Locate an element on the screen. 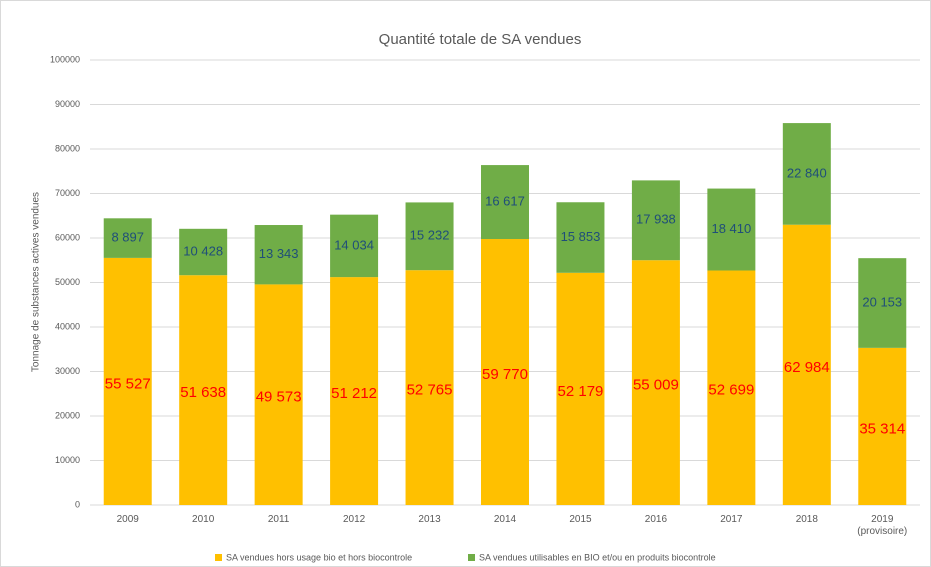 Image resolution: width=931 pixels, height=567 pixels. y-tick-label: 60000 is located at coordinates (67, 237).